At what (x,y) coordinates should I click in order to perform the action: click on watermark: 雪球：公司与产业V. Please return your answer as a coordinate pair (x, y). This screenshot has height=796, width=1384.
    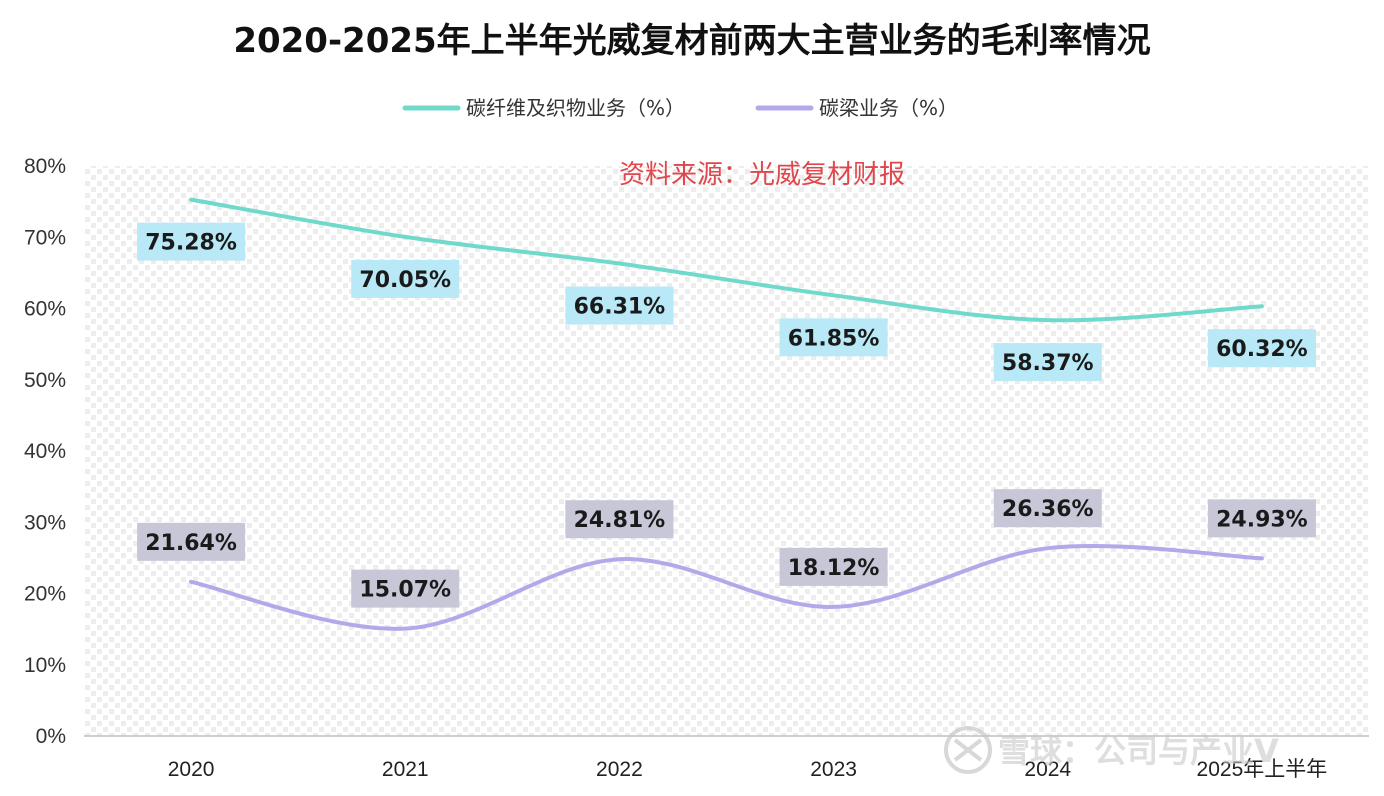
    Looking at the image, I should click on (1111, 750).